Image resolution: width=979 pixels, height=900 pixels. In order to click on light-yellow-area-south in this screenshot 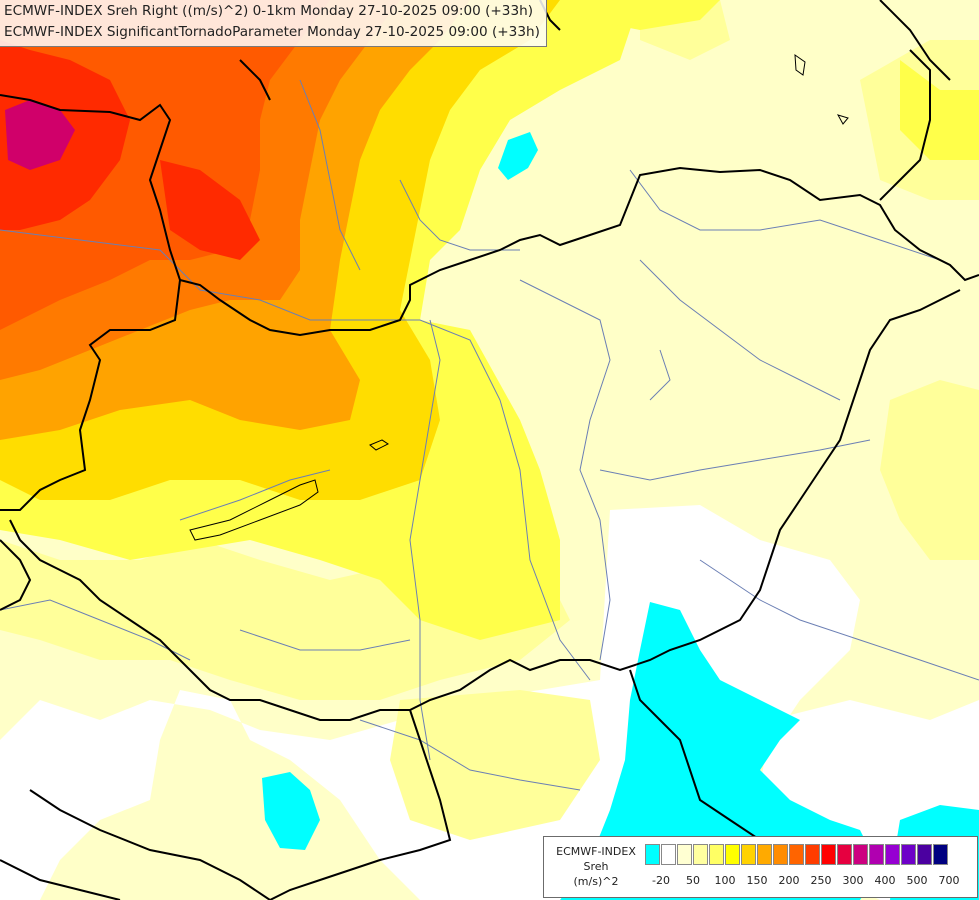, I will do `click(495, 765)`.